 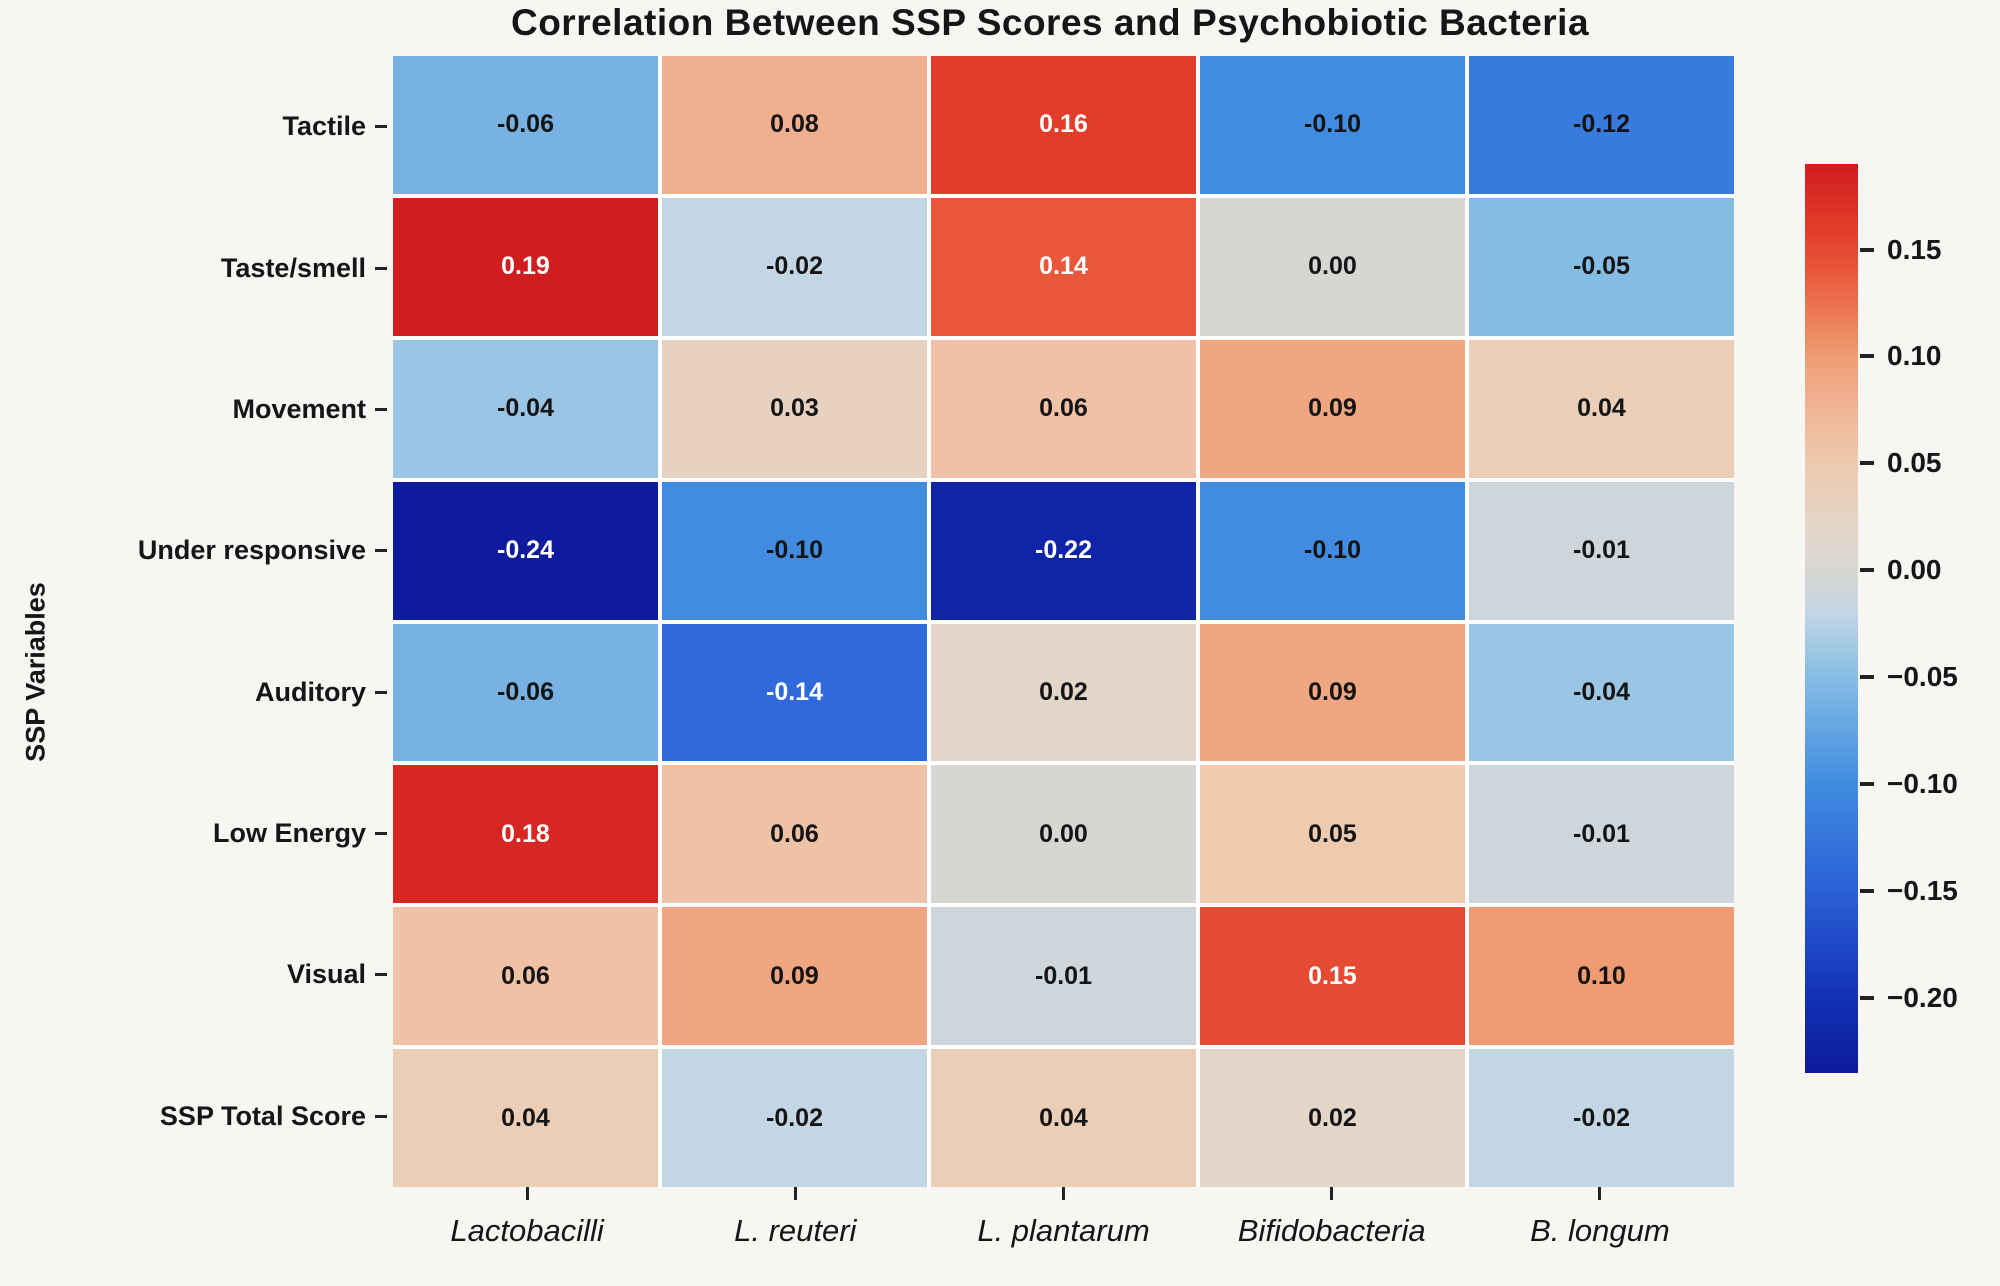 I want to click on colorbar-tick-label: −0.20, so click(x=1922, y=998).